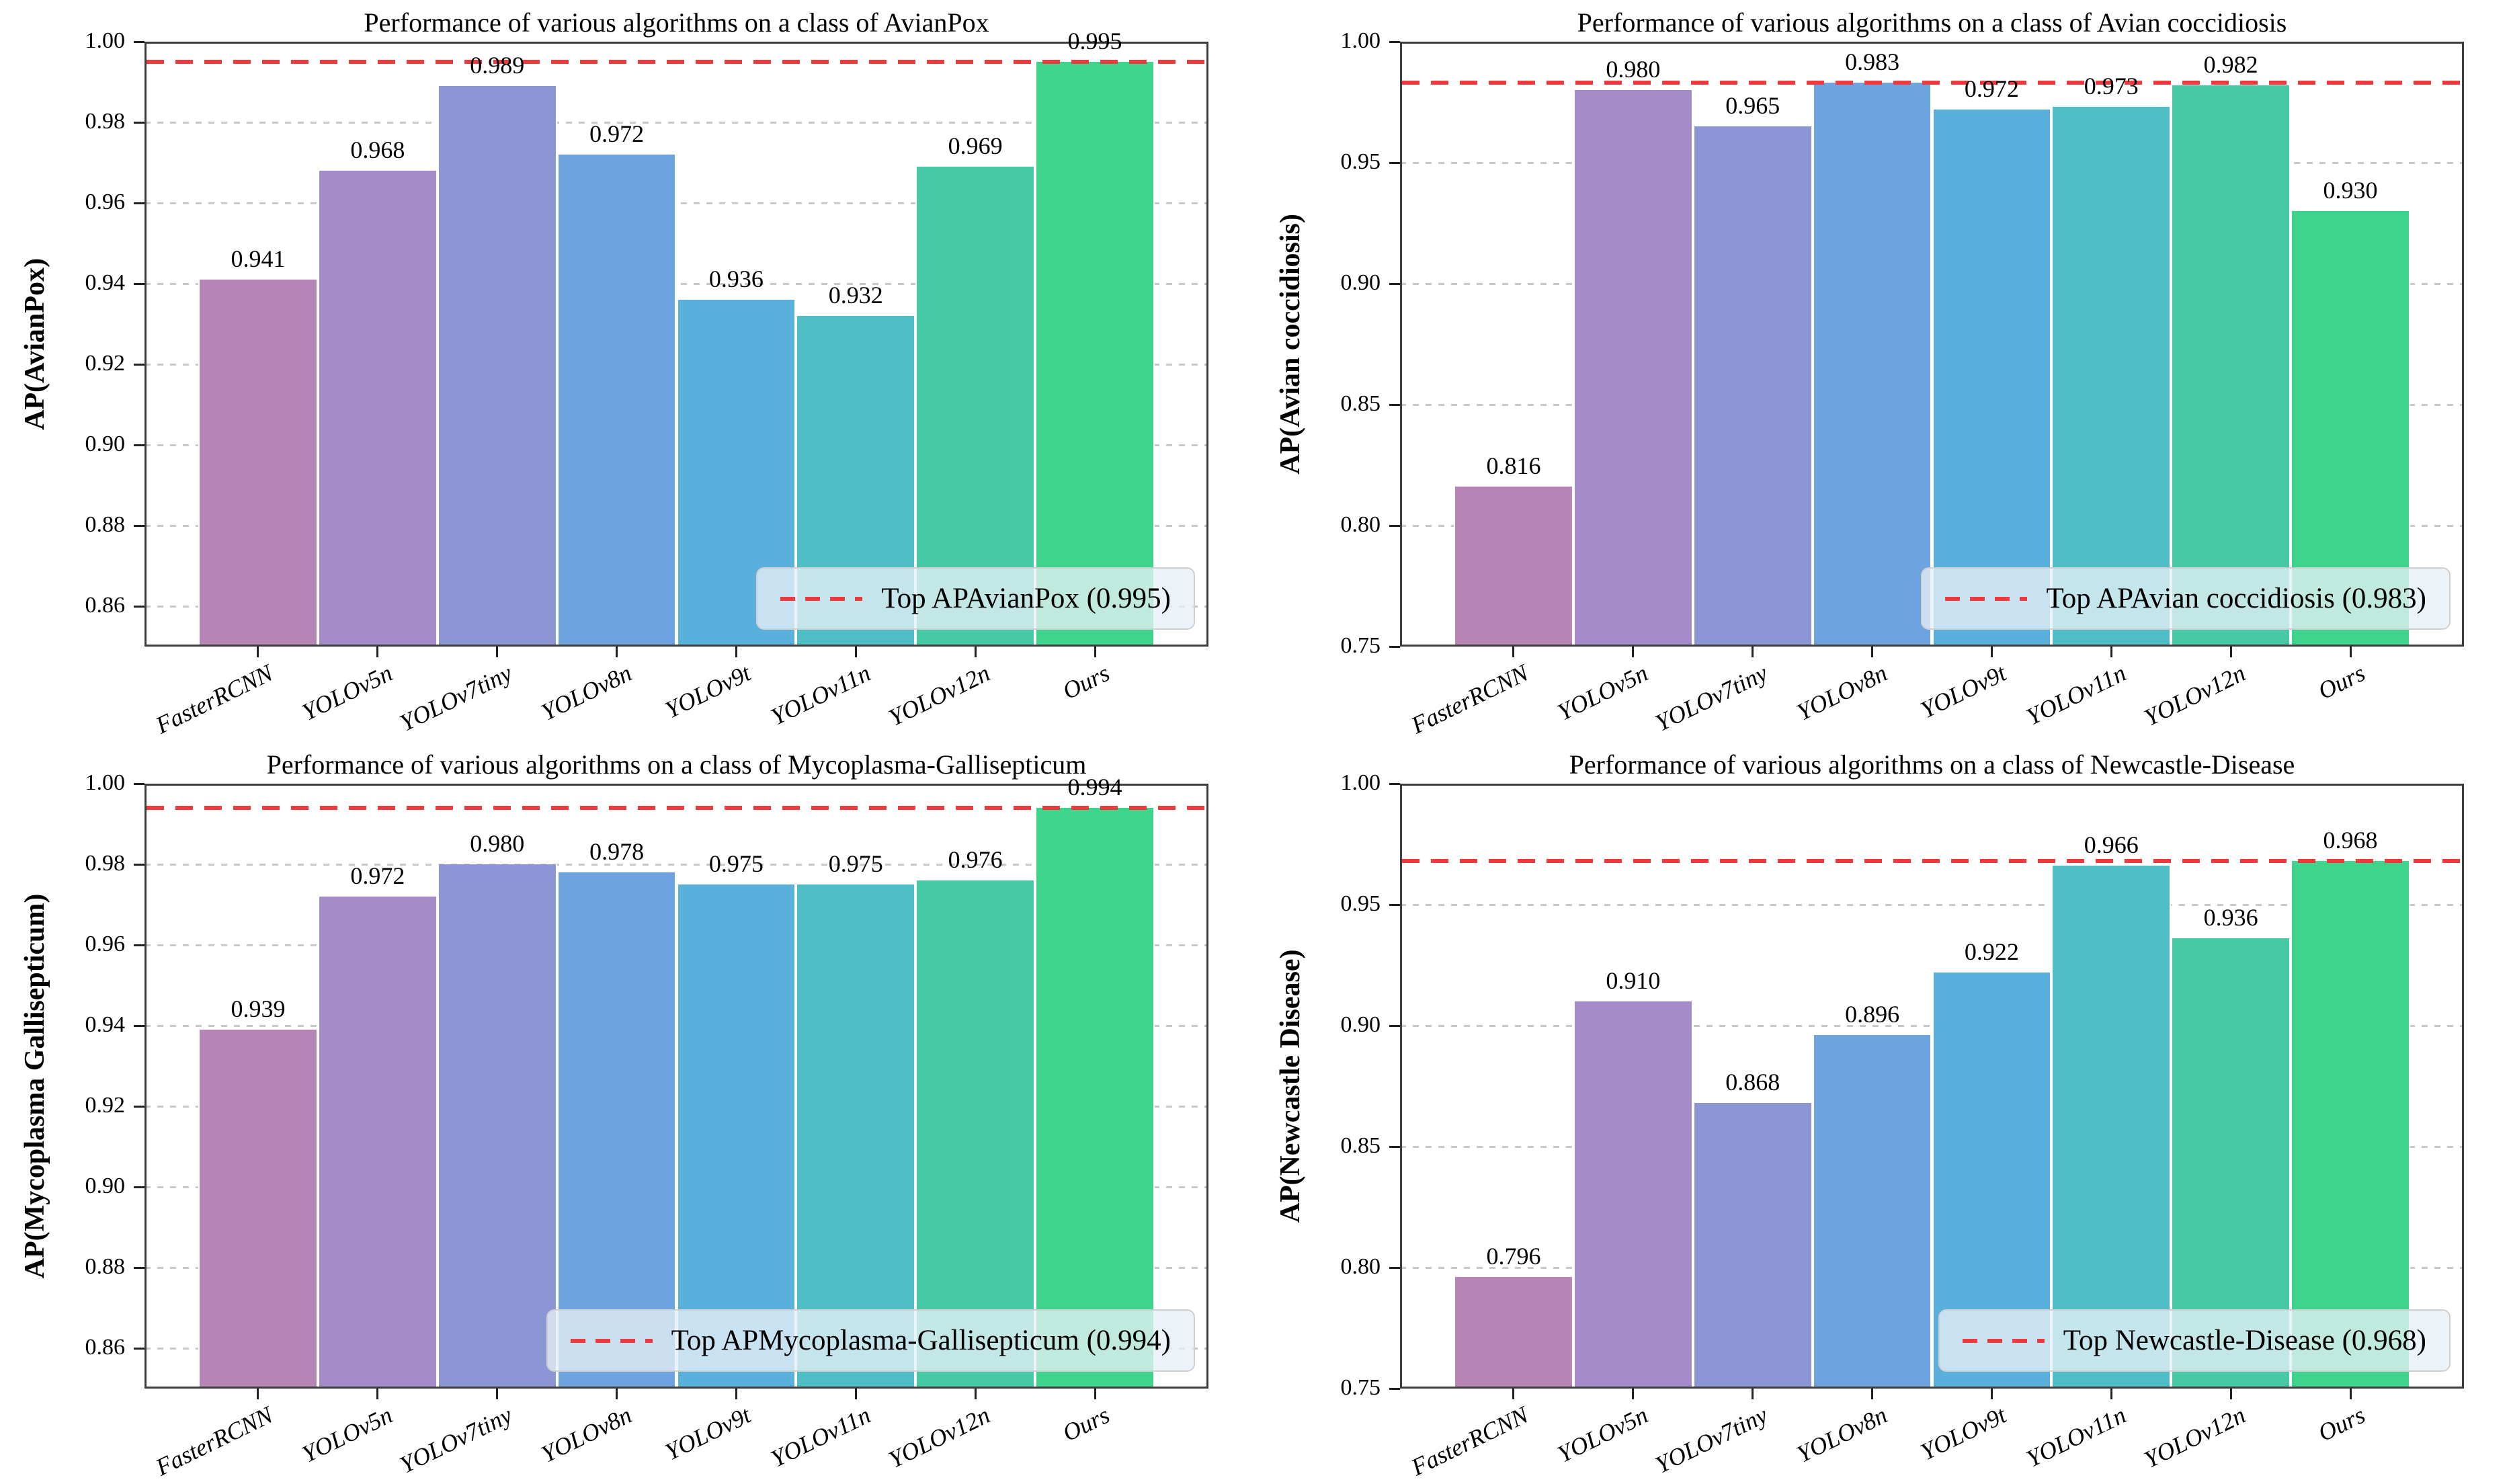 The height and width of the screenshot is (1484, 2511). What do you see at coordinates (258, 1008) in the screenshot?
I see `bar-value-label: 0.939` at bounding box center [258, 1008].